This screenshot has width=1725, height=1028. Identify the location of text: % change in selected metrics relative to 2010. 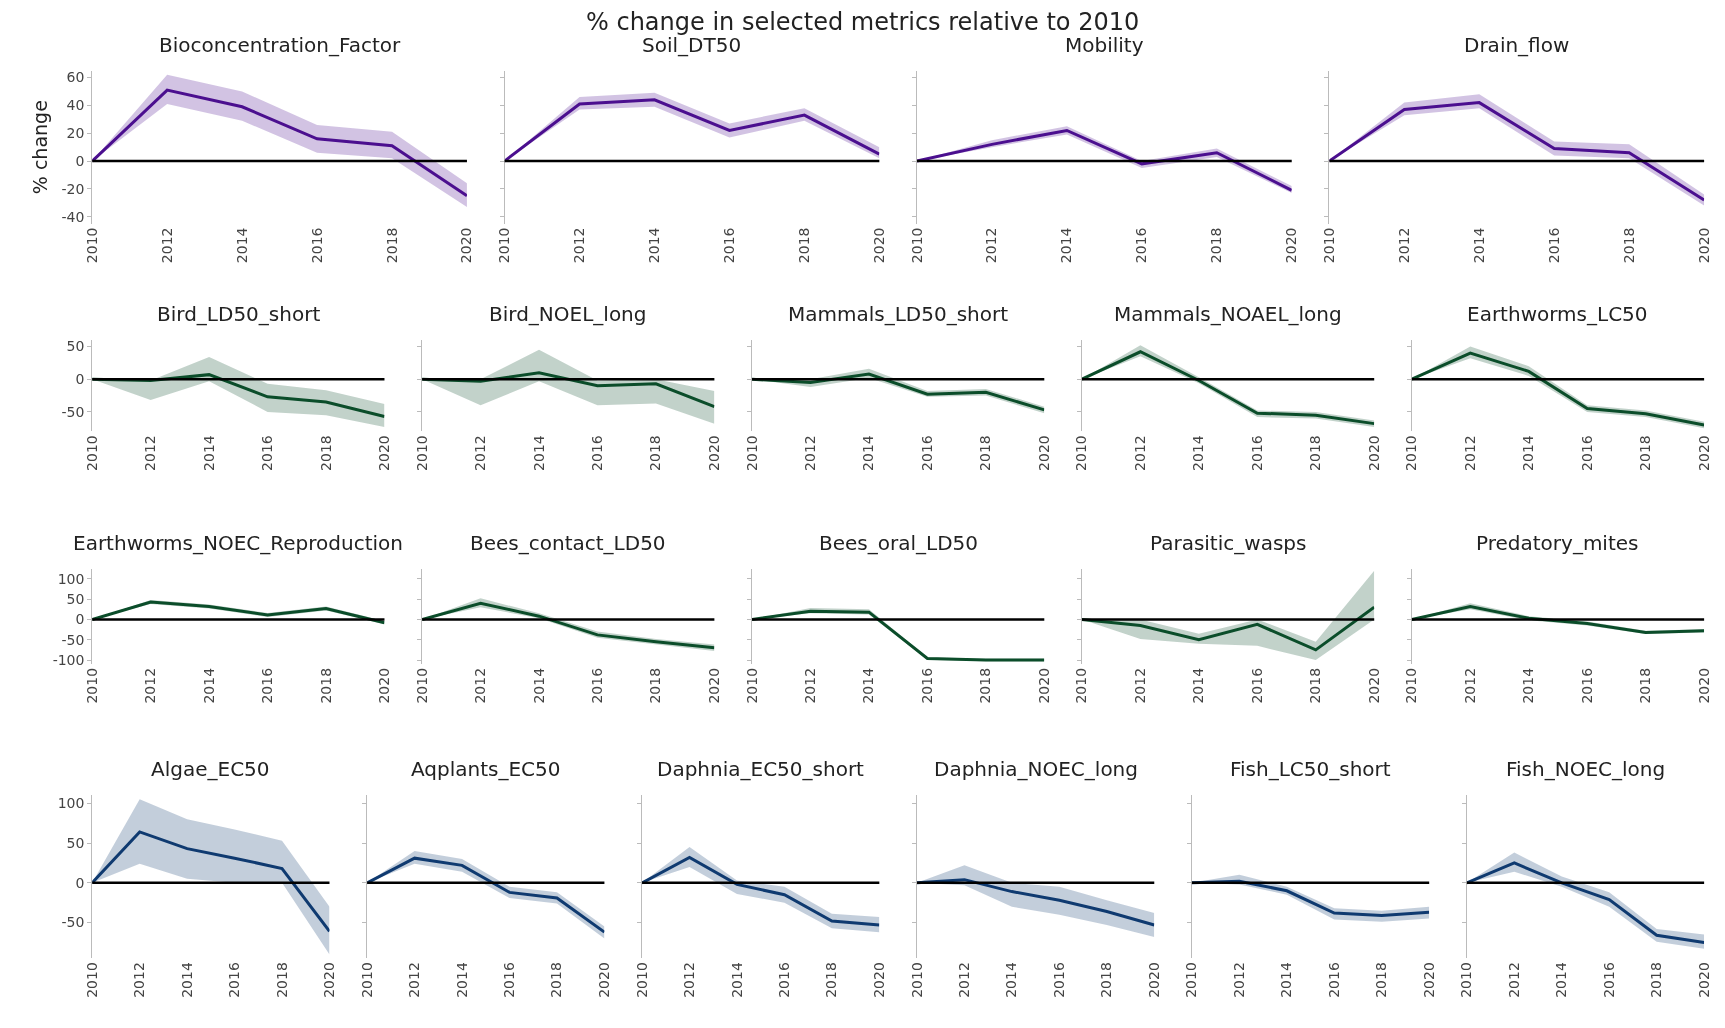
(863, 22).